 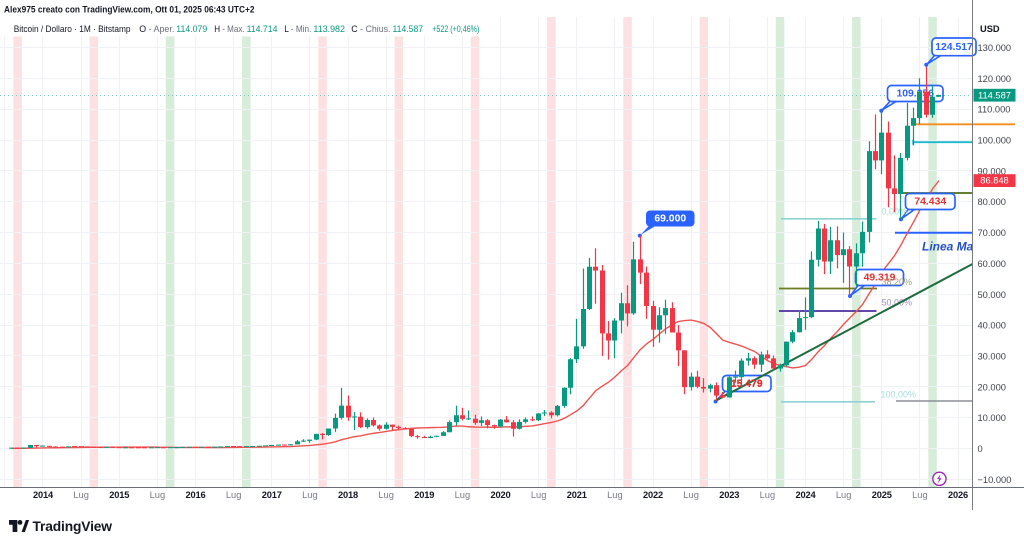 What do you see at coordinates (995, 480) in the screenshot?
I see `svg-text: −10.000` at bounding box center [995, 480].